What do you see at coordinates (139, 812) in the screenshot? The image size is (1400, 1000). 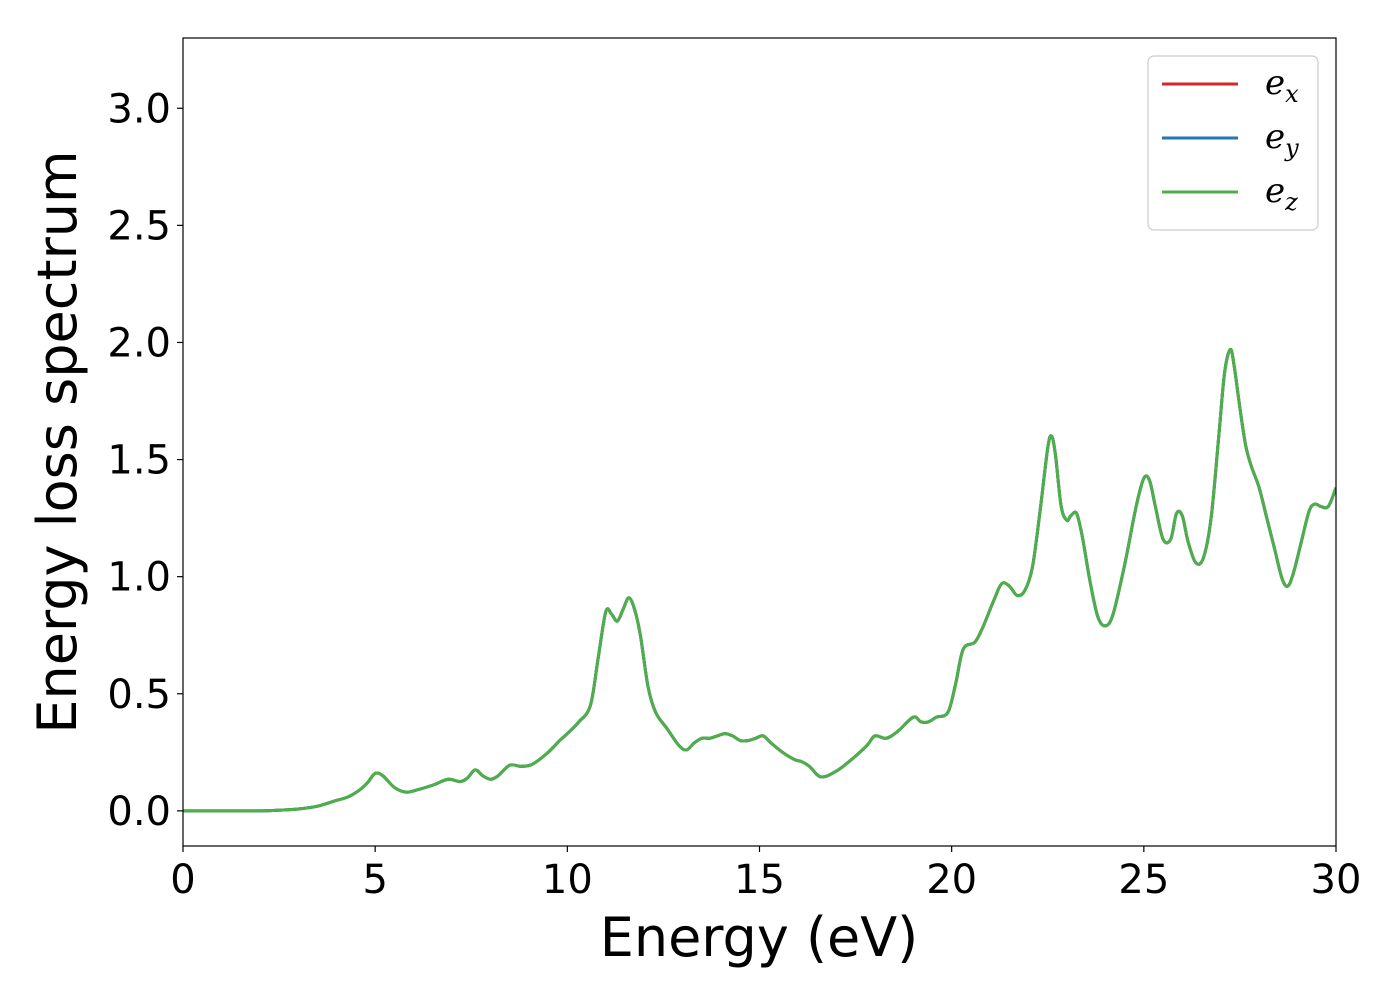 I see `y-tick-label: 0.0` at bounding box center [139, 812].